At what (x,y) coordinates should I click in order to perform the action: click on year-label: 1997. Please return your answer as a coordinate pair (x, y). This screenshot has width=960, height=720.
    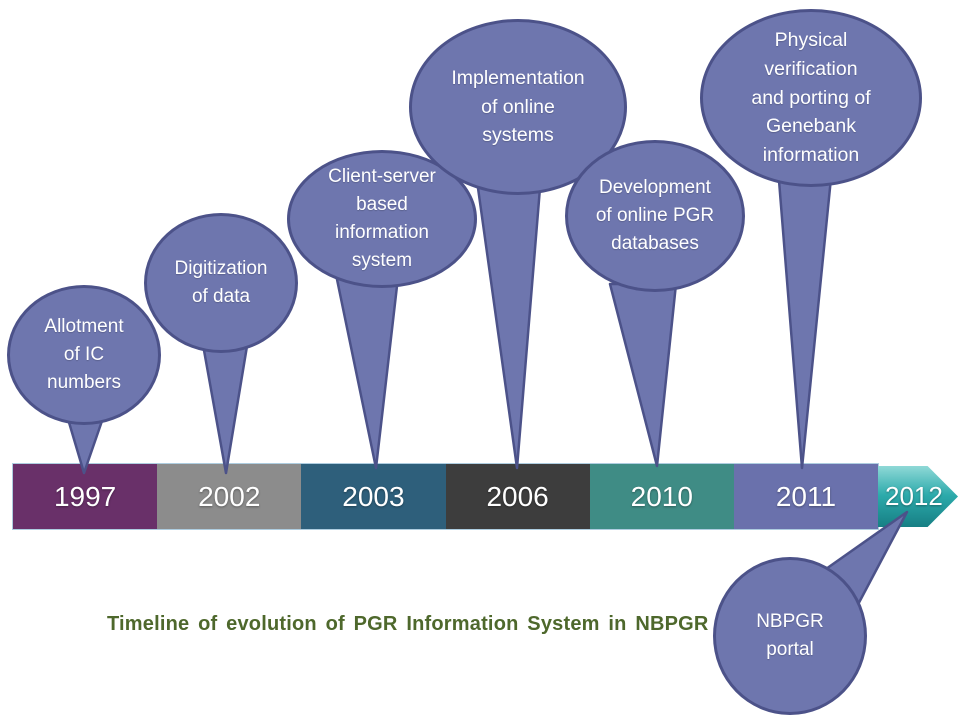
    Looking at the image, I should click on (85, 496).